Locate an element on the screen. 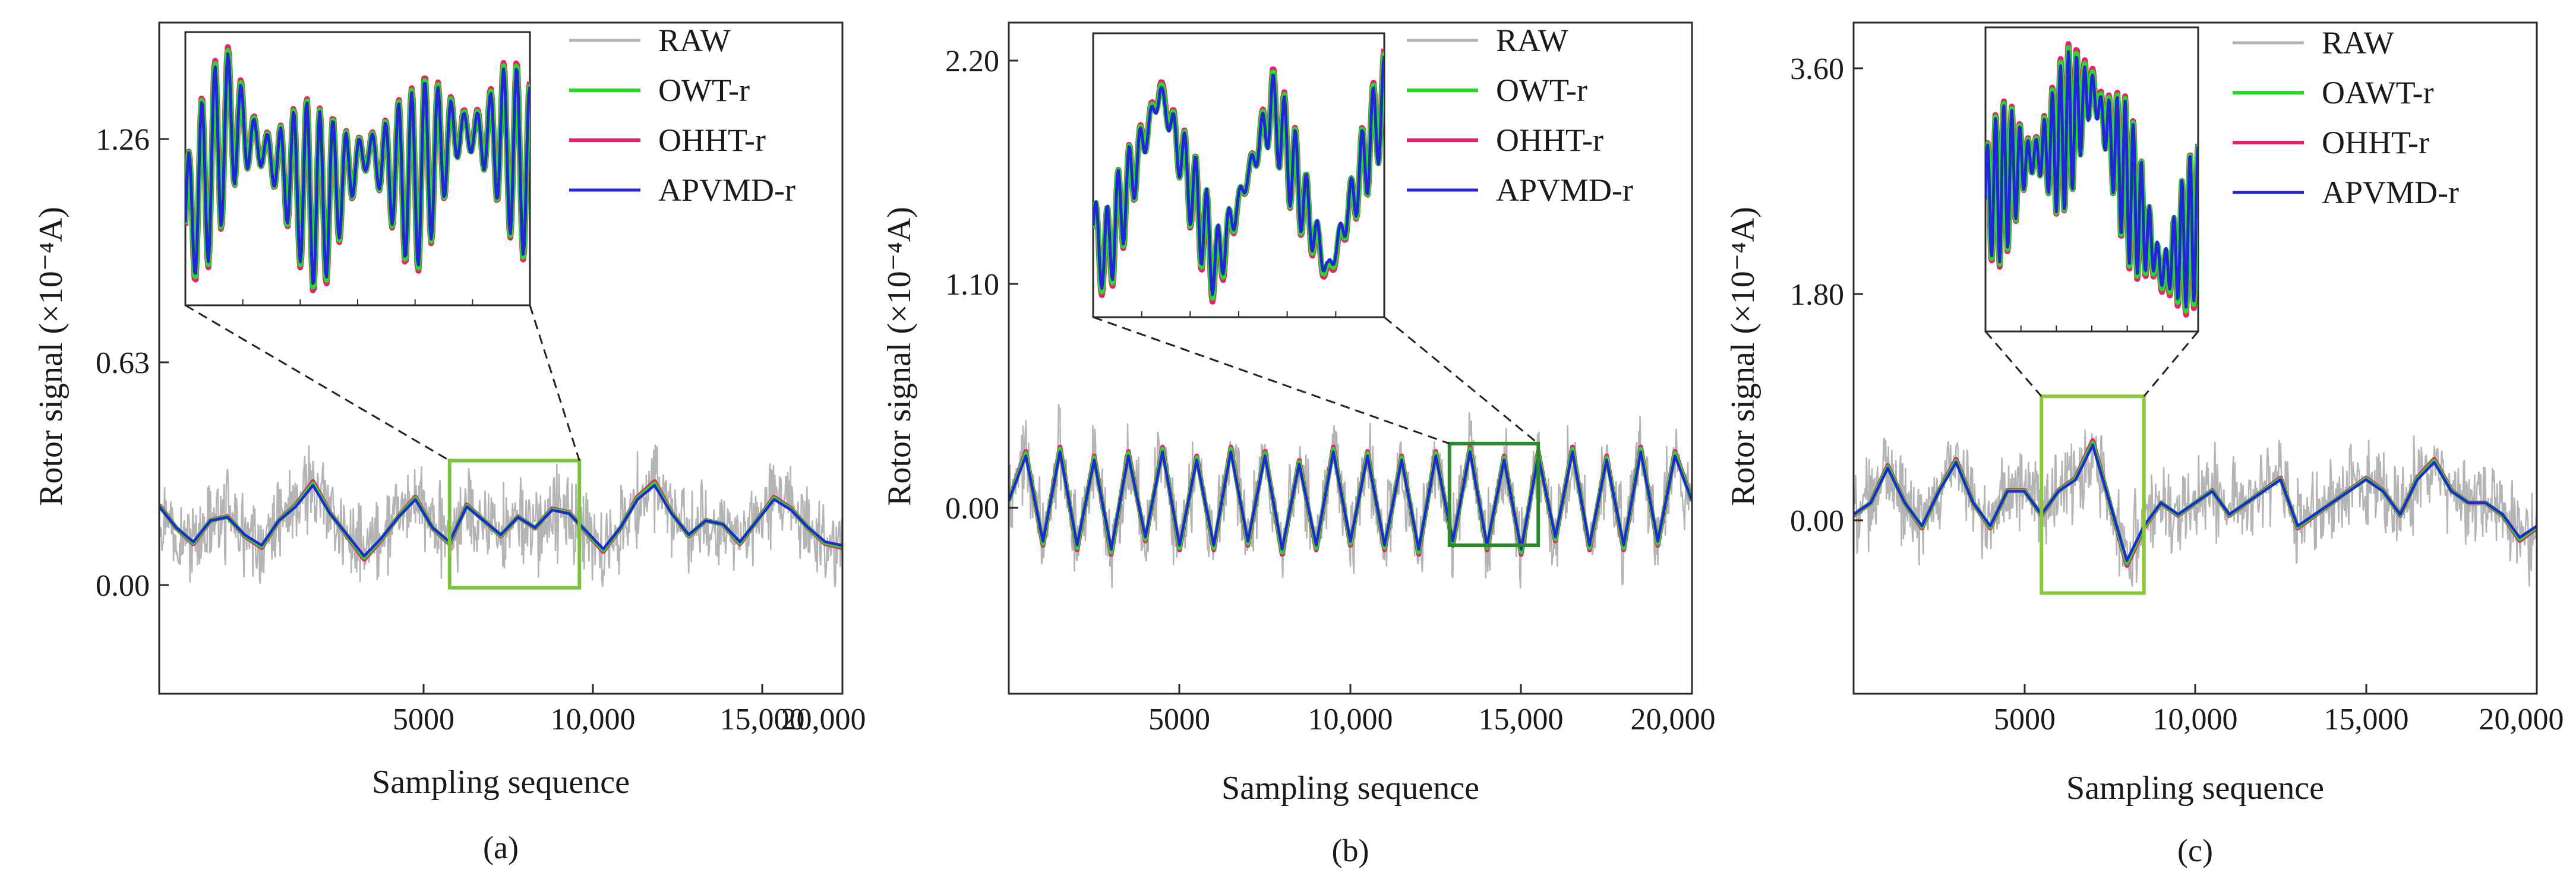 The image size is (2576, 885). panel-a-y-axis-title: Rotor signal (×10⁻⁴A) is located at coordinates (51, 356).